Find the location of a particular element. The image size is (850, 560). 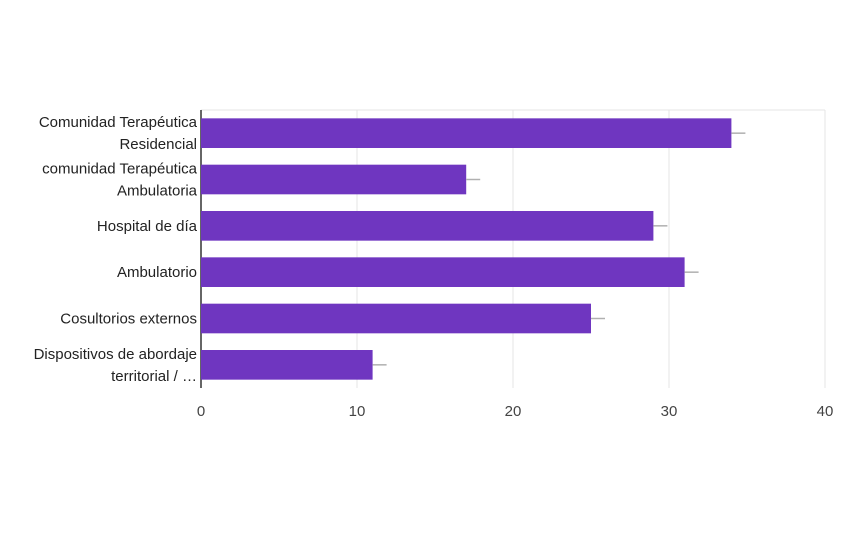

x-tick-label: 30 is located at coordinates (669, 411).